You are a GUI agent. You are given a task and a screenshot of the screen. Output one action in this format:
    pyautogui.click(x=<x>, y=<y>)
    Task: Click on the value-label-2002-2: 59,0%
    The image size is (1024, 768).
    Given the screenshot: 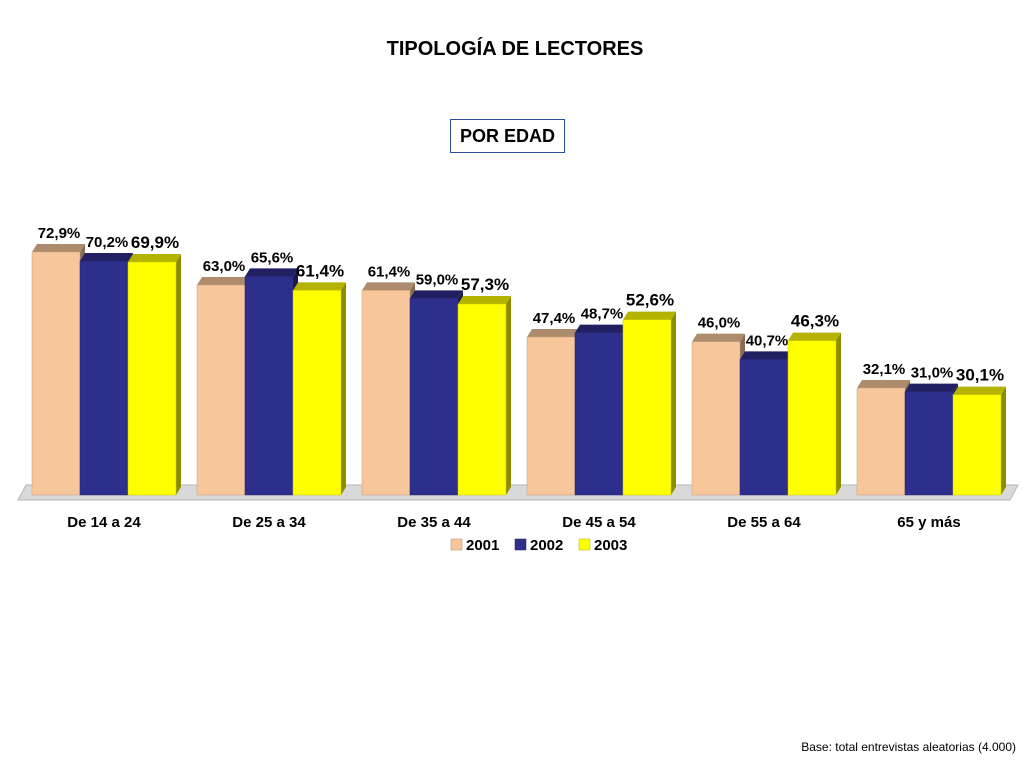 What is the action you would take?
    pyautogui.click(x=437, y=279)
    